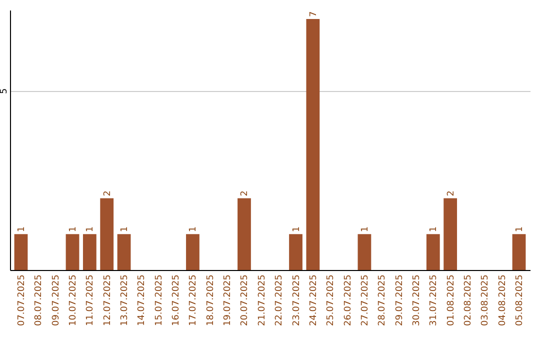 The height and width of the screenshot is (340, 540). What do you see at coordinates (107, 300) in the screenshot?
I see `x-tick-label: 12.07.2025` at bounding box center [107, 300].